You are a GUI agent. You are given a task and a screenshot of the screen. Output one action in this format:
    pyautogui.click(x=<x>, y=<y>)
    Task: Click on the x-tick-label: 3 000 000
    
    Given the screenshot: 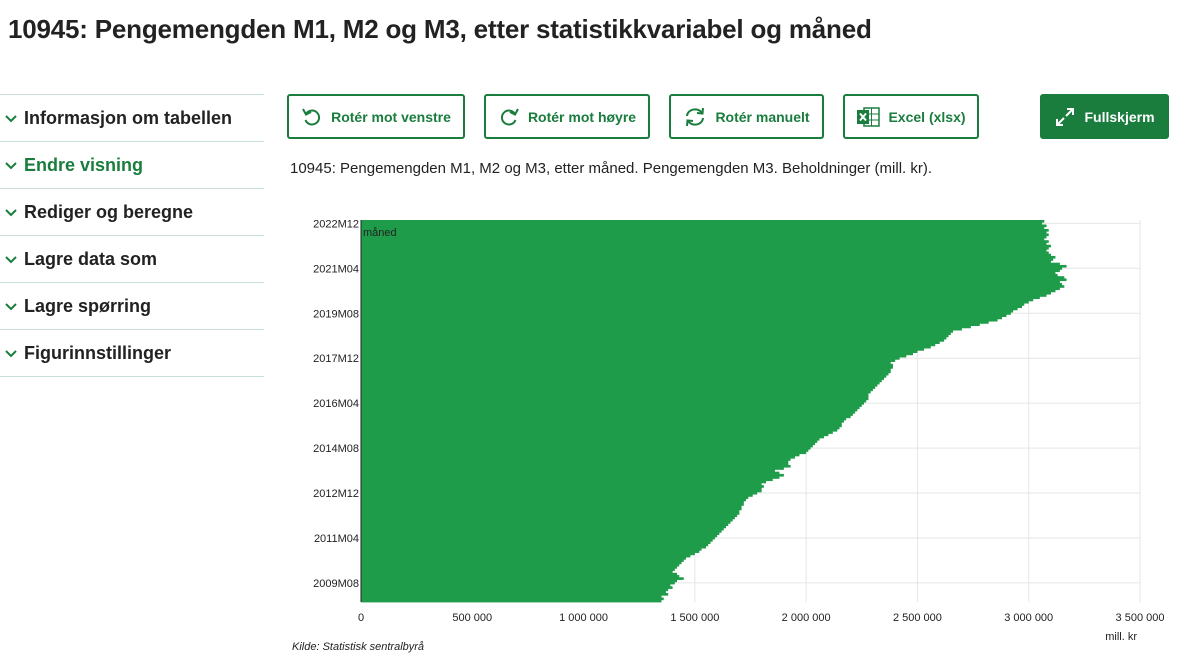 What is the action you would take?
    pyautogui.click(x=1028, y=618)
    